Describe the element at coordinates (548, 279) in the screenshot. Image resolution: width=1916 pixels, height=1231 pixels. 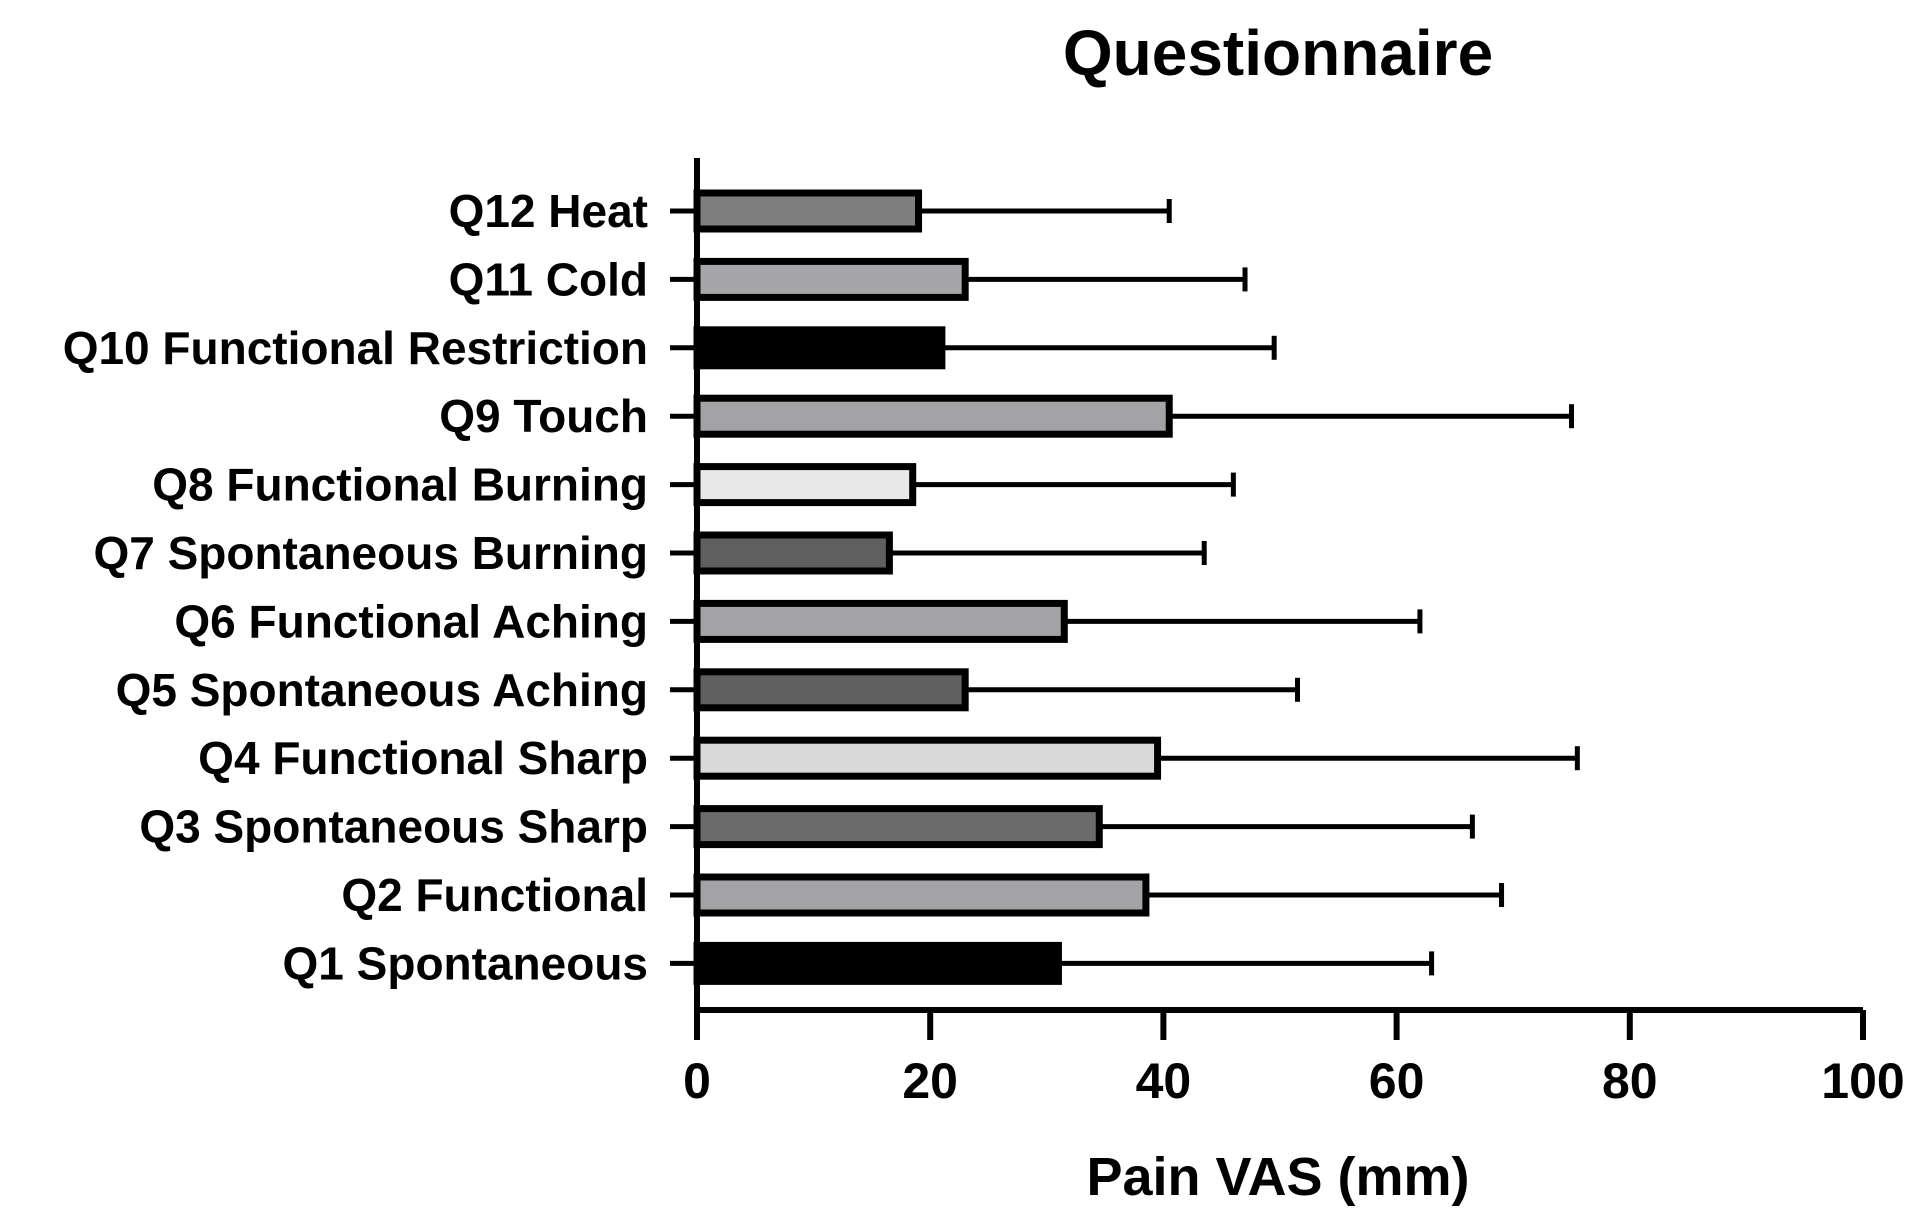
I see `category-label-q11: Q11 Cold` at that location.